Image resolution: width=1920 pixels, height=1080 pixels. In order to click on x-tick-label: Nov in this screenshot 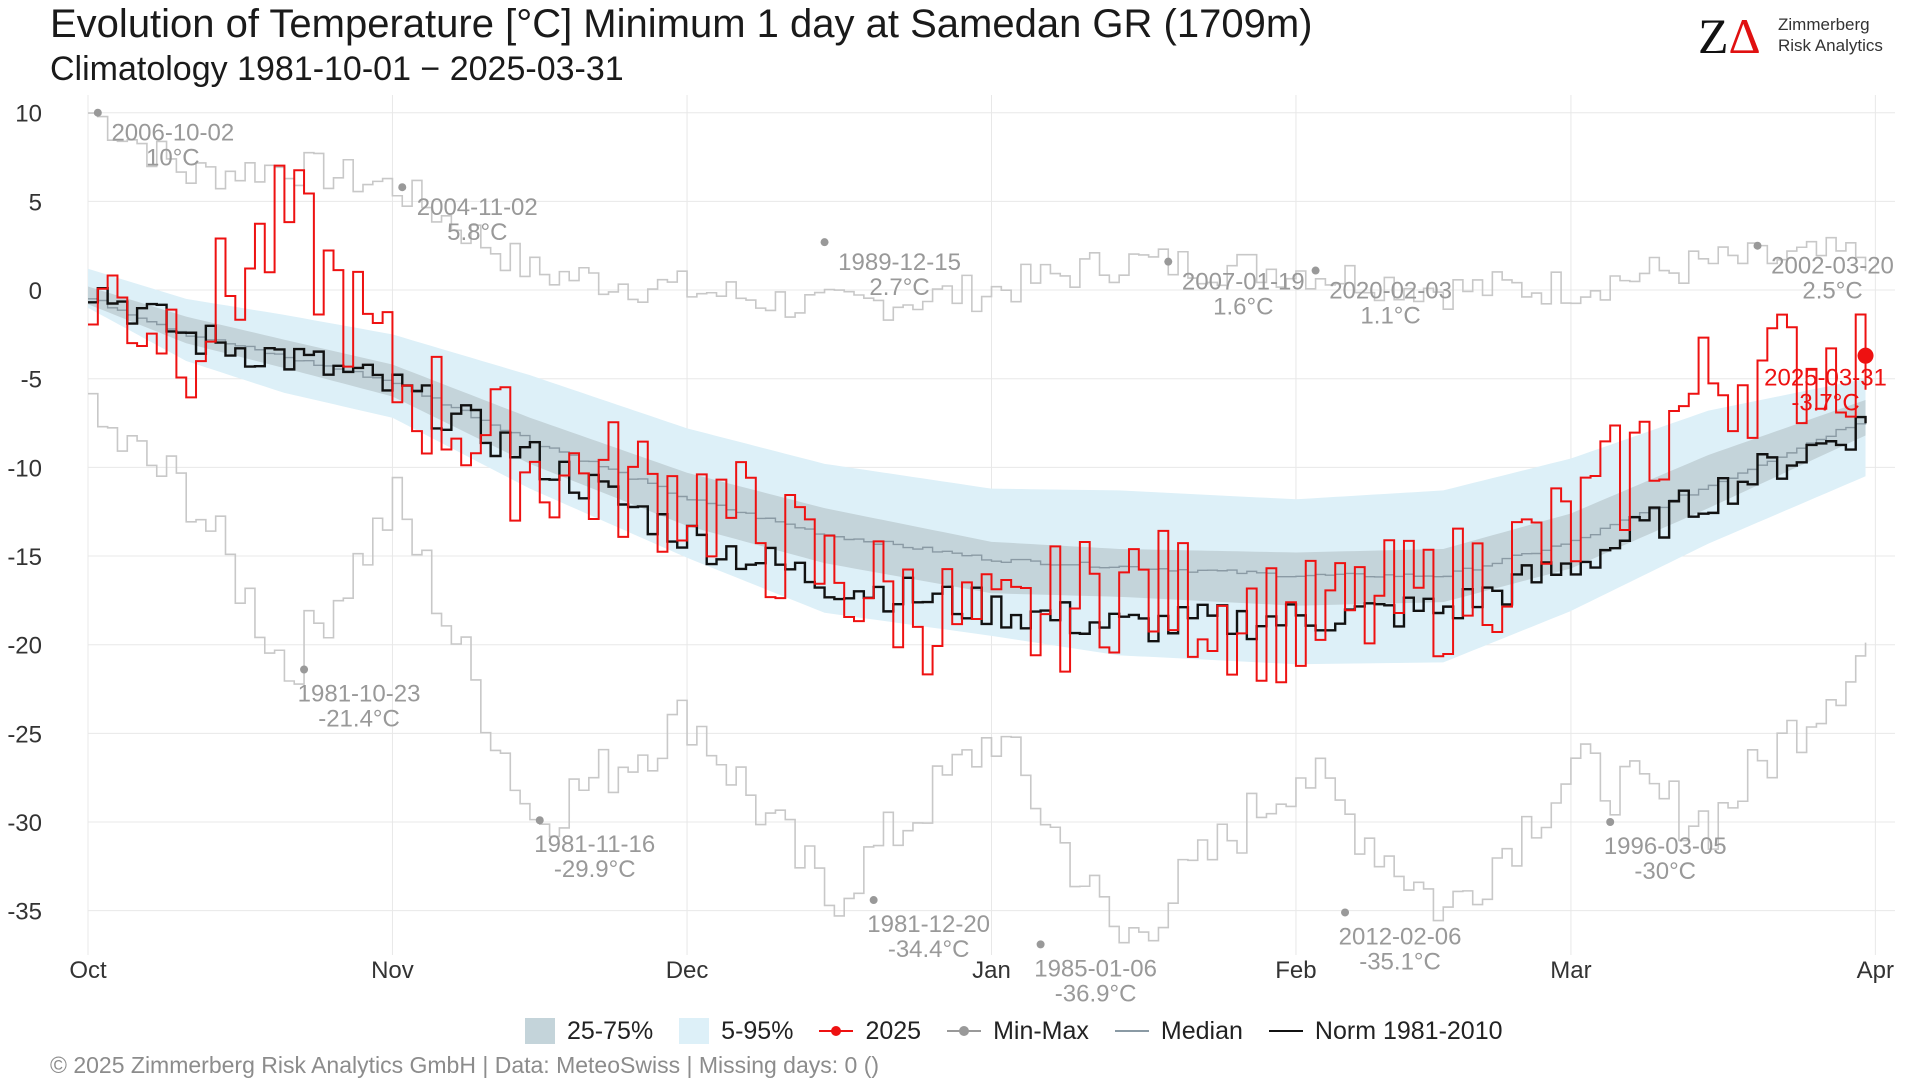, I will do `click(392, 970)`.